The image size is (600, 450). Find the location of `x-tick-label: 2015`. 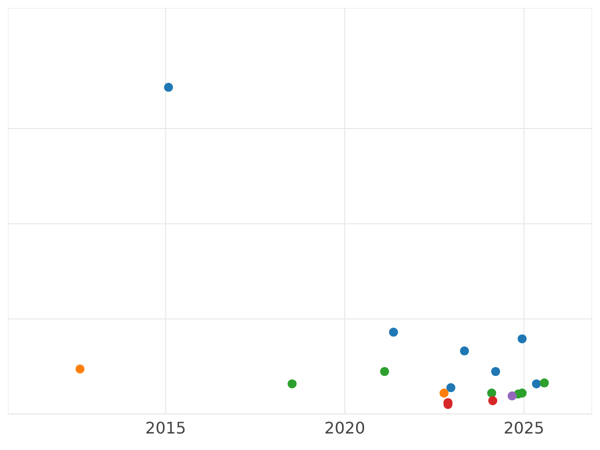

x-tick-label: 2015 is located at coordinates (165, 428).